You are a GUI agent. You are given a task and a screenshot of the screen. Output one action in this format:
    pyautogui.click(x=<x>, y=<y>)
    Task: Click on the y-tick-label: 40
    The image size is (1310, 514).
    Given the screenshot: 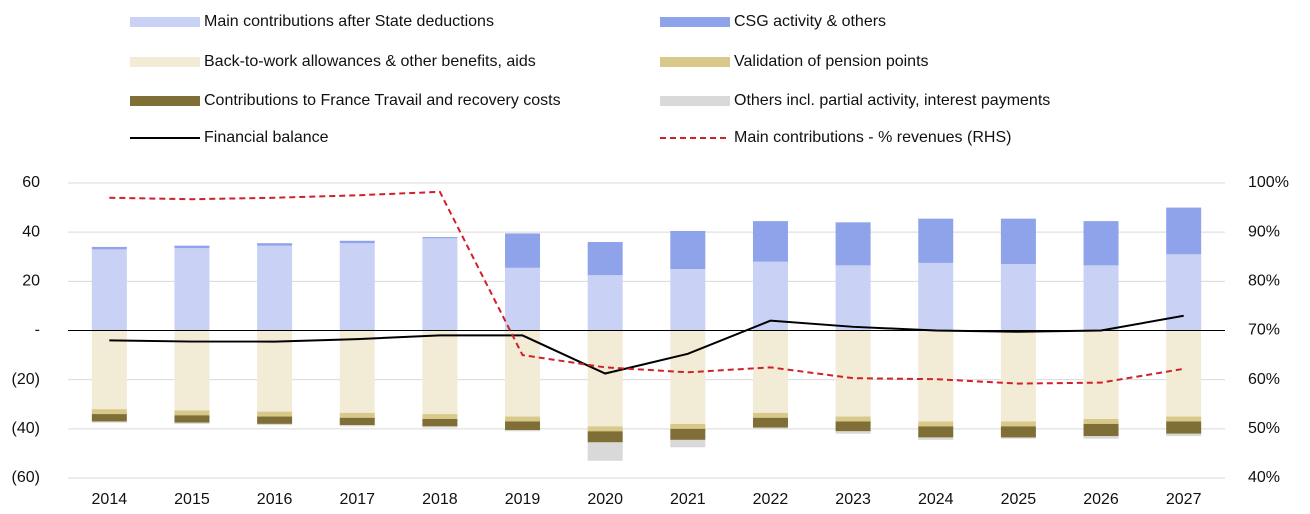 What is the action you would take?
    pyautogui.click(x=31, y=231)
    